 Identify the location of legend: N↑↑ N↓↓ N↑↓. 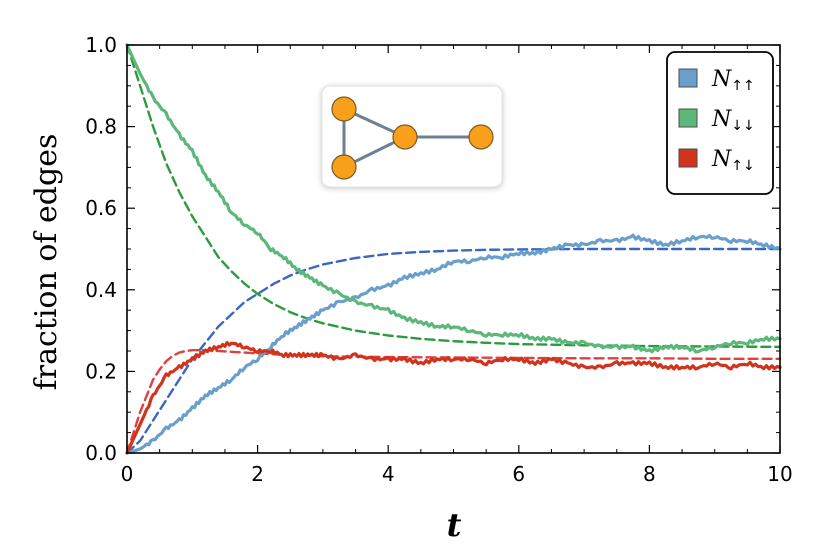
(720, 123).